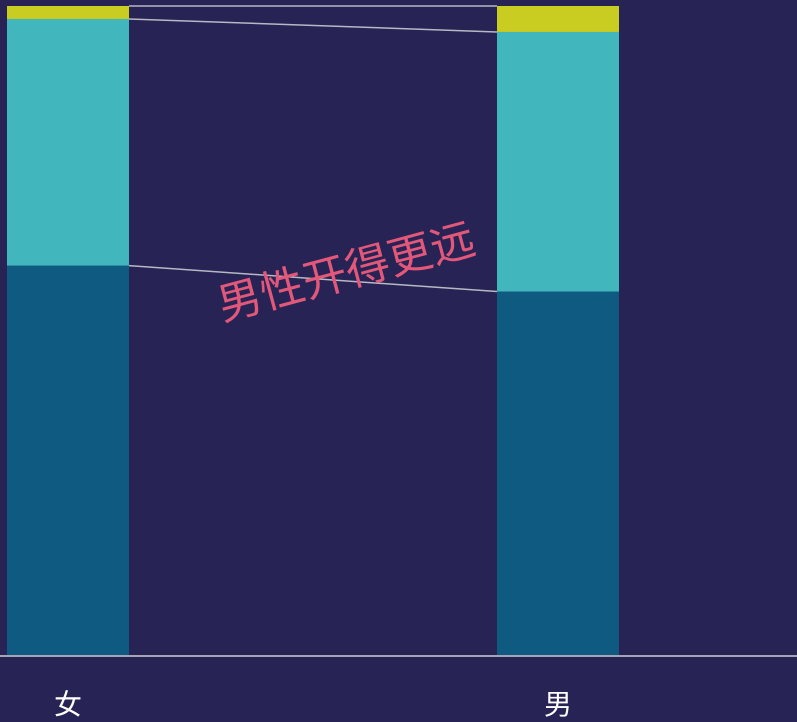 This screenshot has width=797, height=722. I want to click on chart-annotation: 男性开得更远, so click(346, 273).